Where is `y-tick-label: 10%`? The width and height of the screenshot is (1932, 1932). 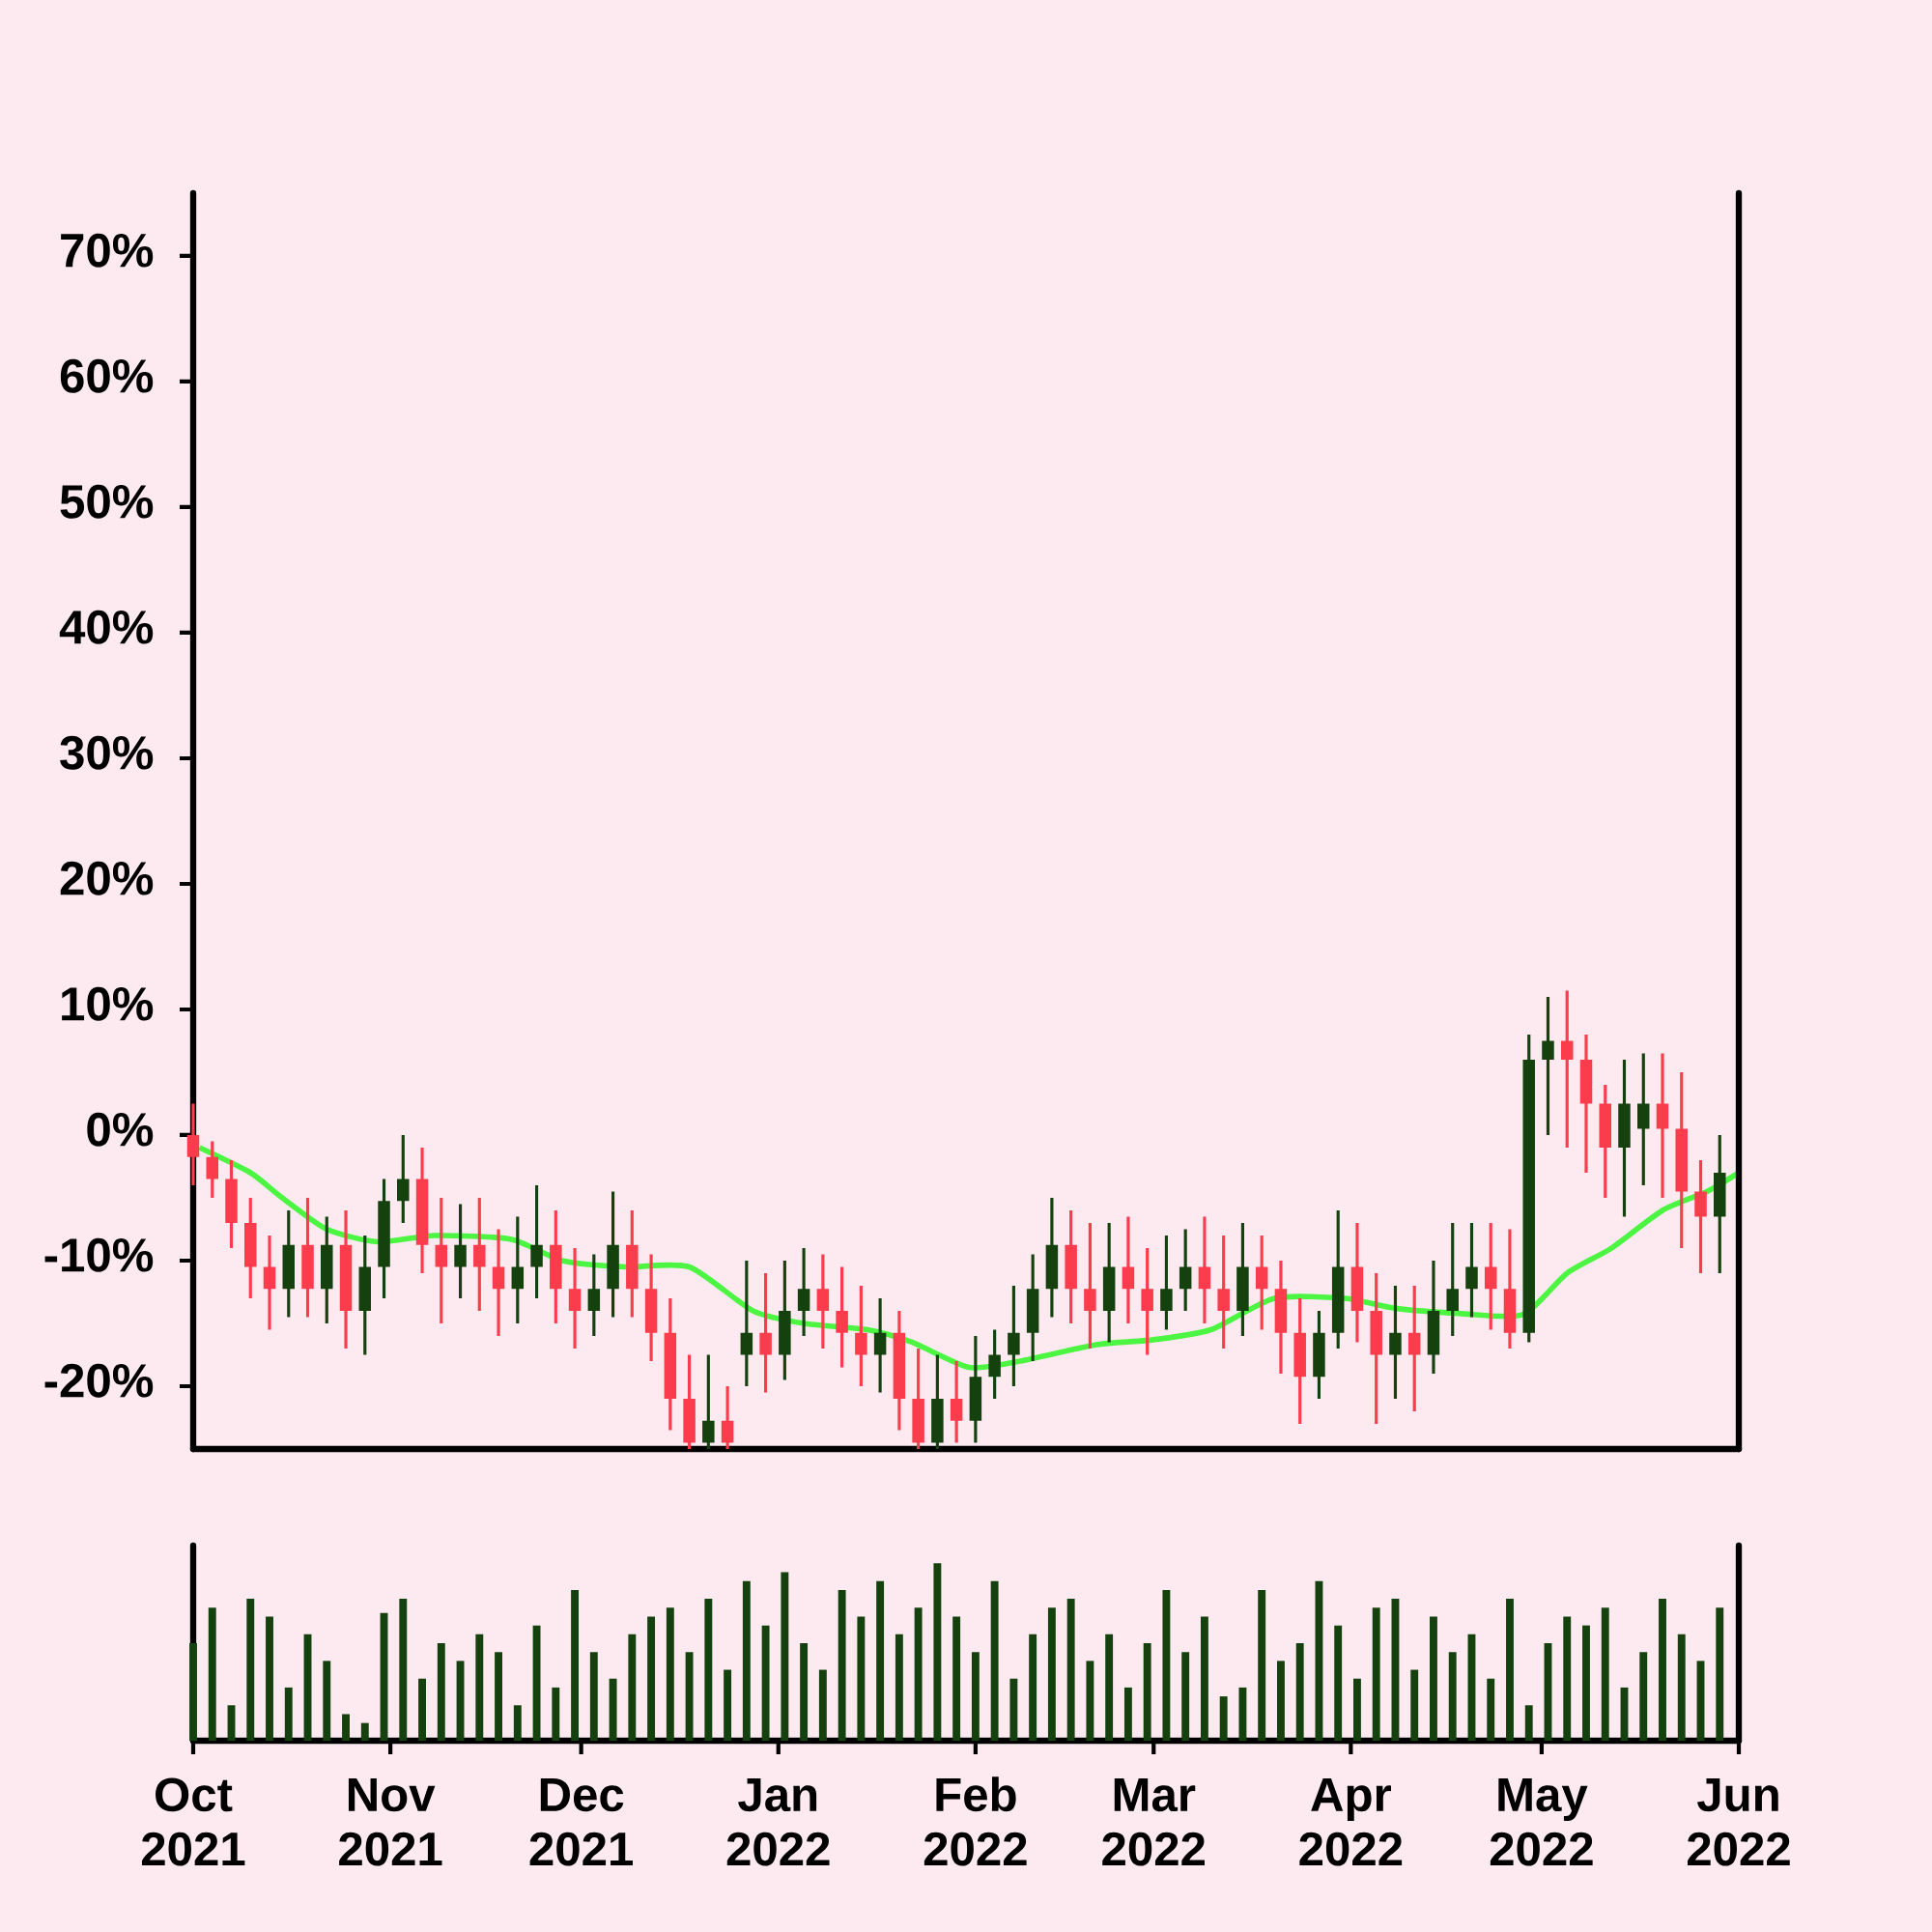
y-tick-label: 10% is located at coordinates (108, 1003).